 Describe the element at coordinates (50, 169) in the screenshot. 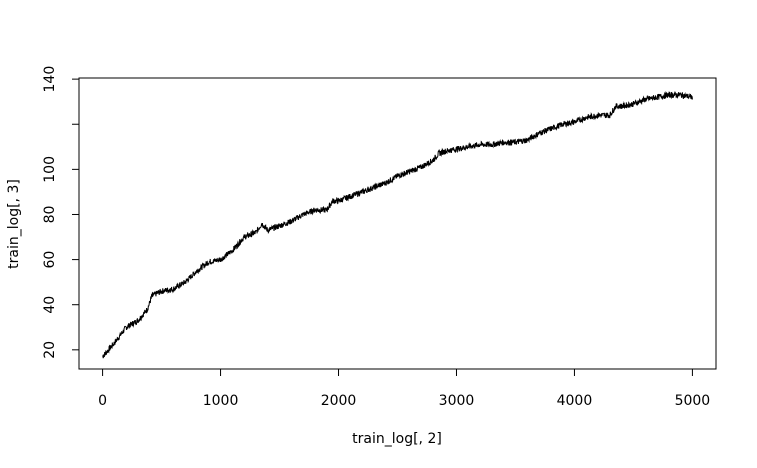

I see `y-tick-label: 100` at that location.